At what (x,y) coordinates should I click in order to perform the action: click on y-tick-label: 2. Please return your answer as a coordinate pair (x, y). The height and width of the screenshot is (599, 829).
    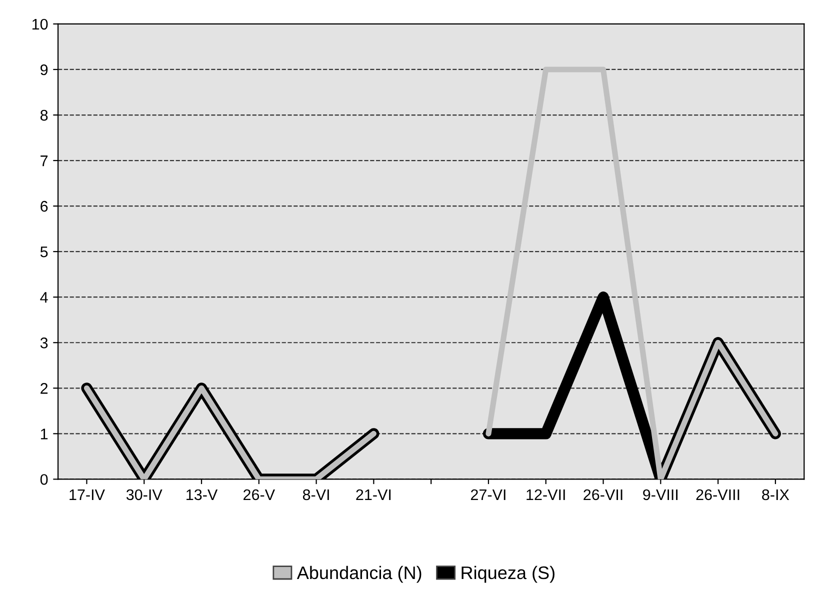
    Looking at the image, I should click on (44, 388).